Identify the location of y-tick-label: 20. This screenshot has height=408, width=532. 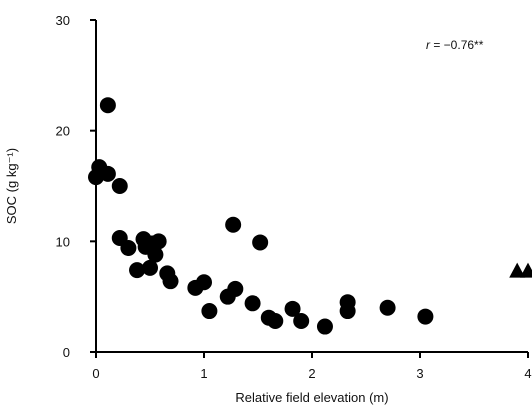
(63, 131).